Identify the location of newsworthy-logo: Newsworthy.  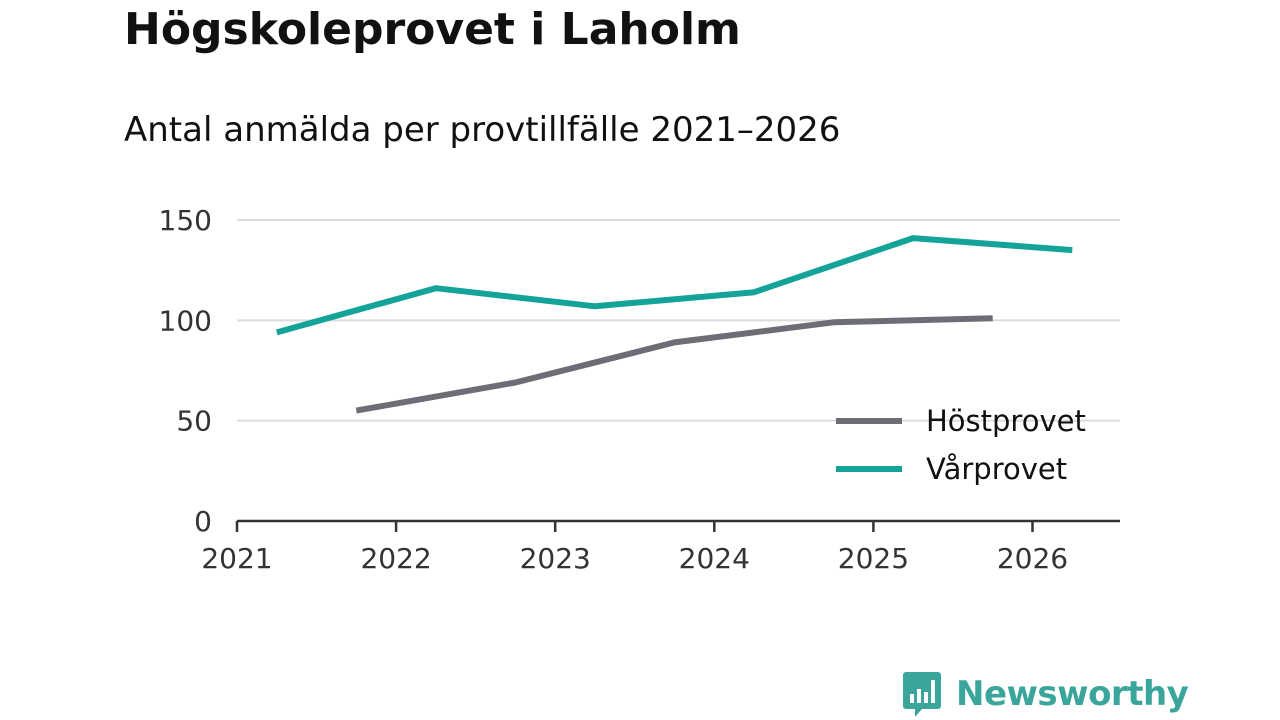
(1045, 694).